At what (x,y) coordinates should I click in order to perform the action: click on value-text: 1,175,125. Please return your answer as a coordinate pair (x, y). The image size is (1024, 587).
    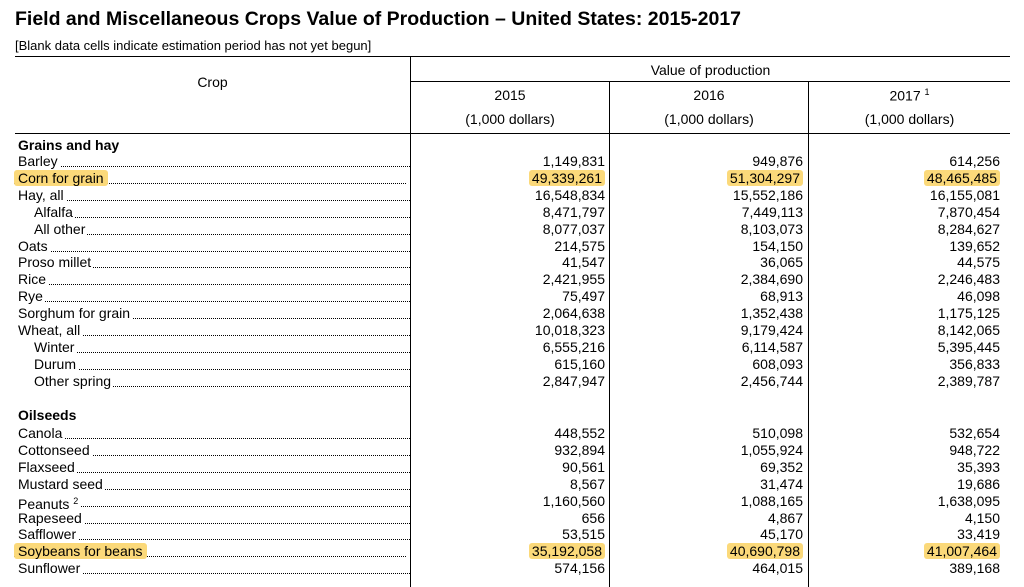
    Looking at the image, I should click on (968, 313).